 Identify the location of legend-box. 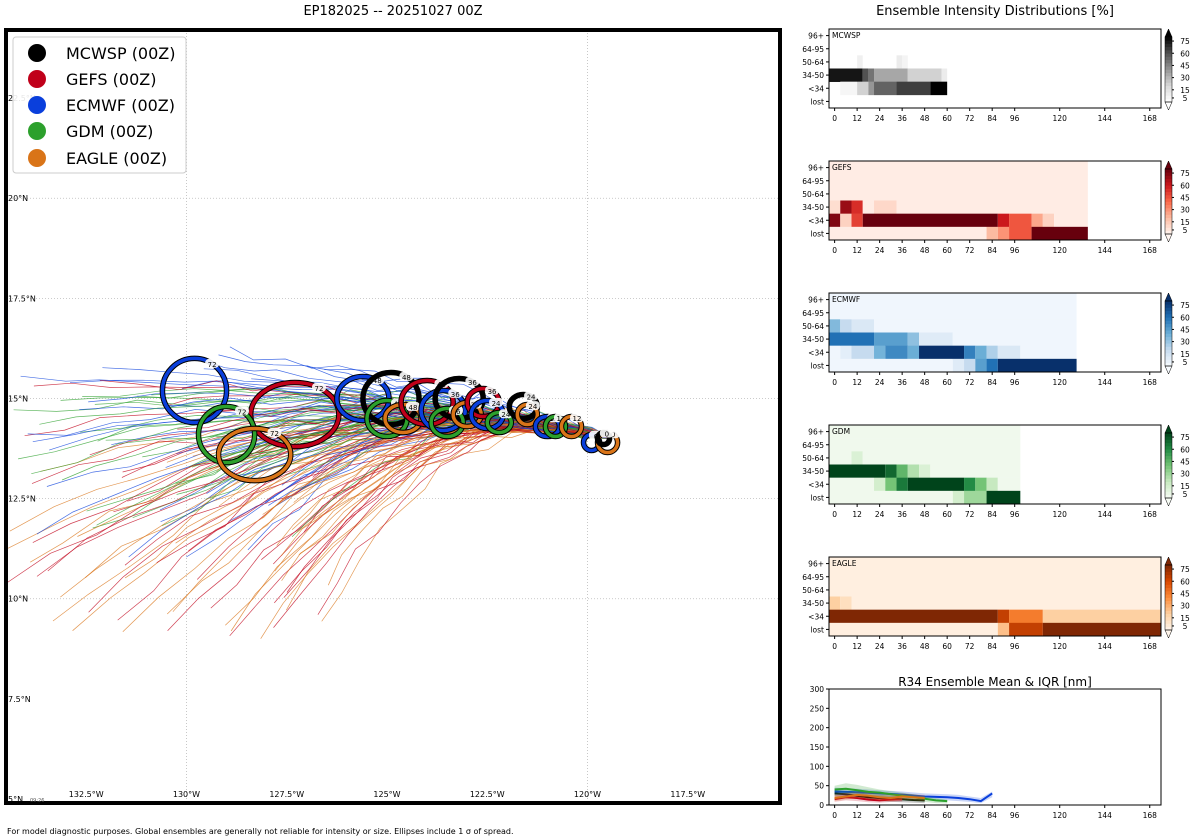
(99, 105).